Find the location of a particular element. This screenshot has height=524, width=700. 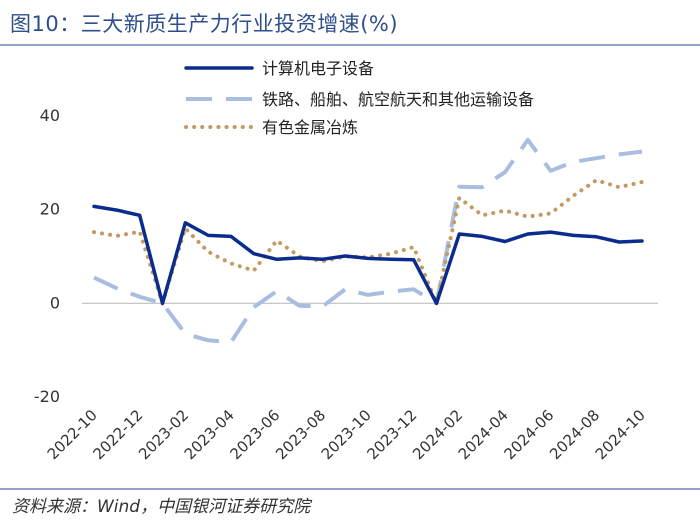

y-tick-label: 20 is located at coordinates (50, 209).